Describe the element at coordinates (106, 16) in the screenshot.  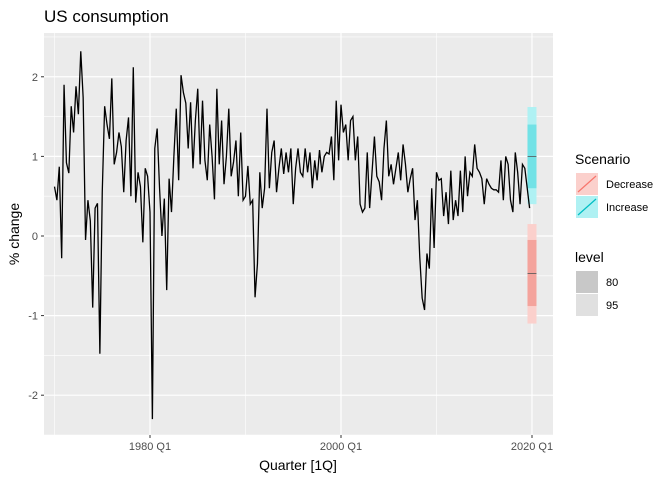
I see `chart-title: US consumption` at that location.